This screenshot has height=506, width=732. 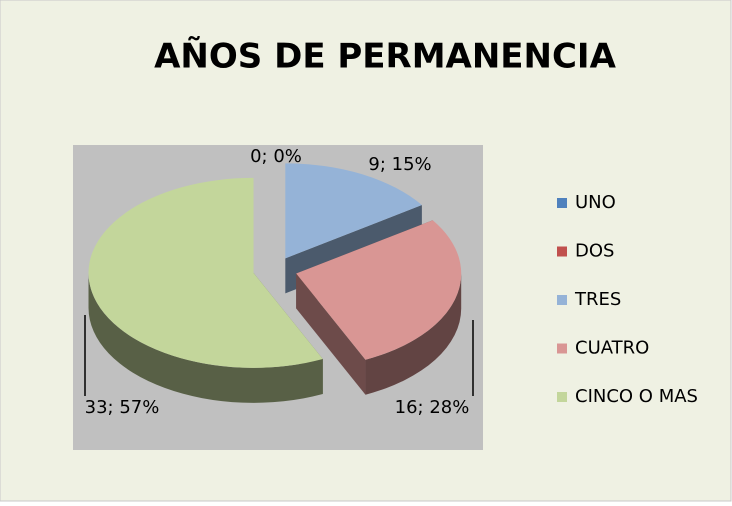 What do you see at coordinates (594, 251) in the screenshot?
I see `legend-label: DOS` at bounding box center [594, 251].